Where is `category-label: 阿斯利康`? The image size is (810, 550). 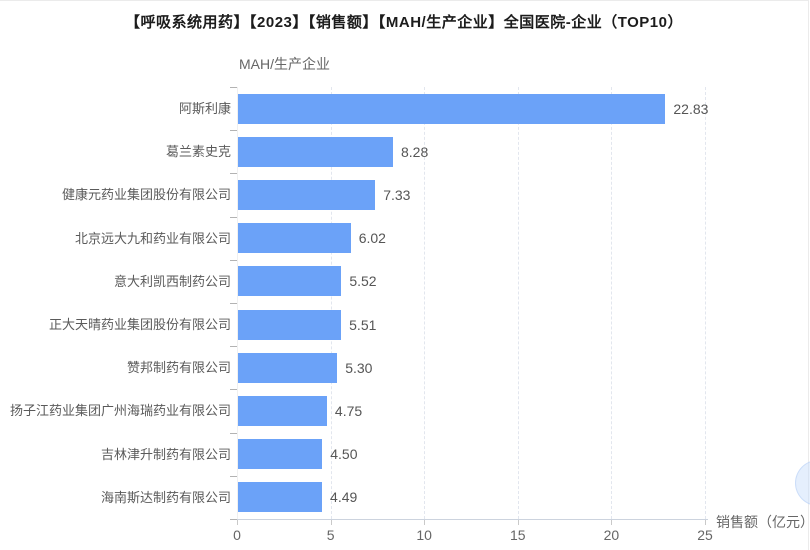
category-label: 阿斯利康 is located at coordinates (204, 108).